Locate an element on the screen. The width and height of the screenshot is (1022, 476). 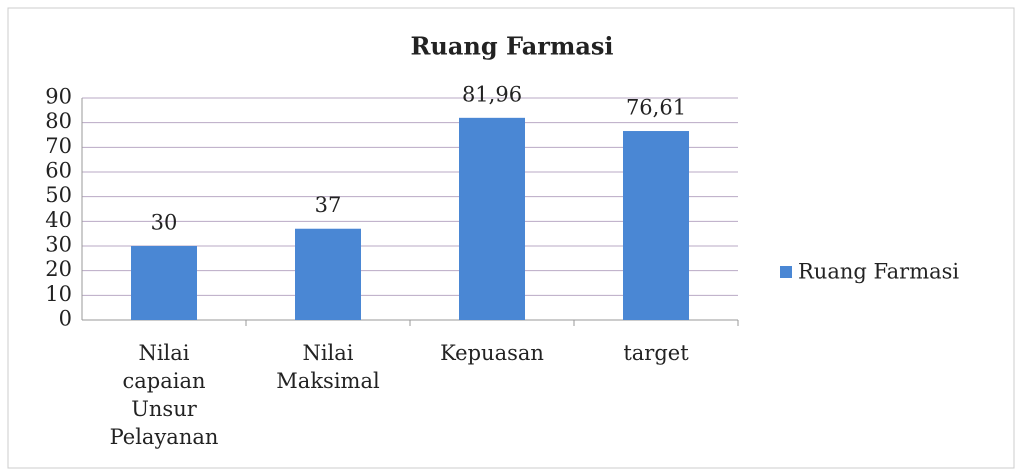
y-tick-label: 10 is located at coordinates (58, 294).